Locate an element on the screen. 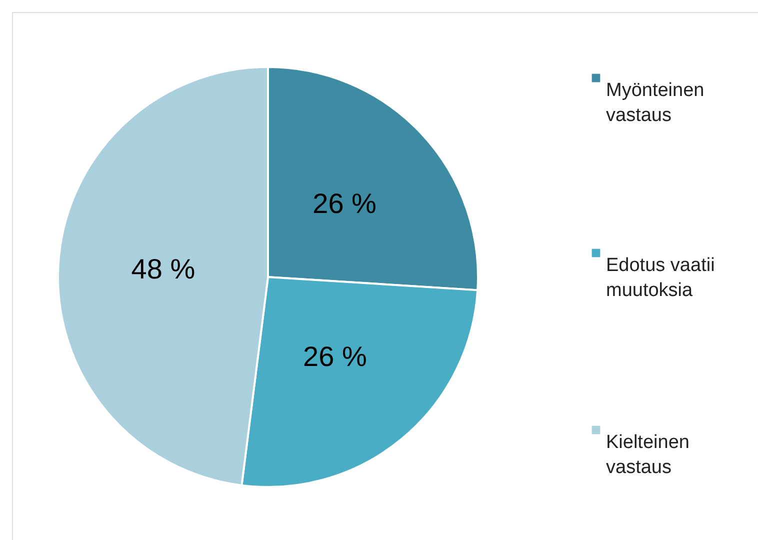 Image resolution: width=758 pixels, height=540 pixels. legend-label: Myönteinen vastaus is located at coordinates (655, 103).